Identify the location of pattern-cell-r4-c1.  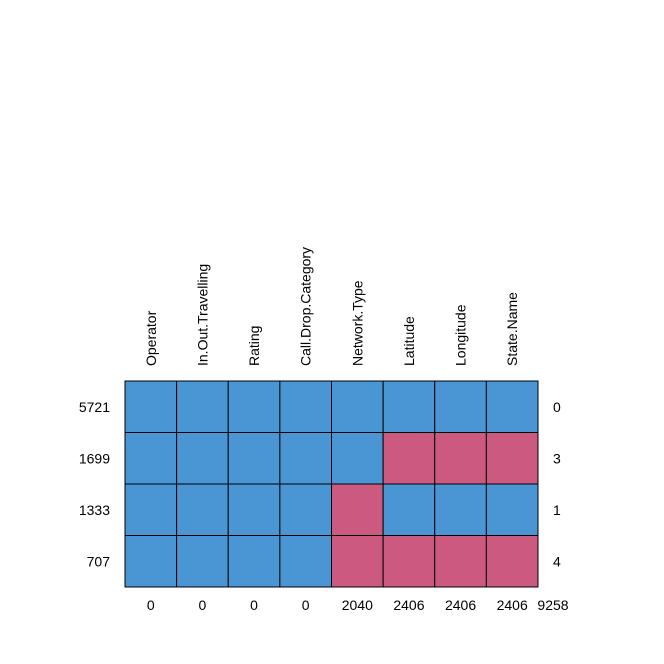
(151, 561).